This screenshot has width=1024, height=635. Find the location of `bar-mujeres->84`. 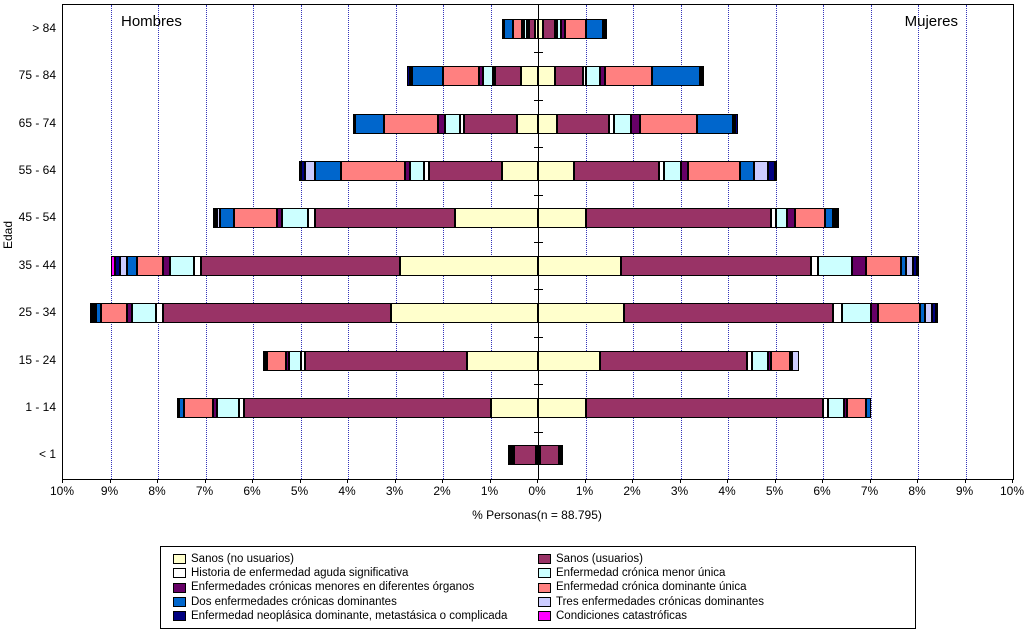

bar-mujeres->84 is located at coordinates (572, 28).